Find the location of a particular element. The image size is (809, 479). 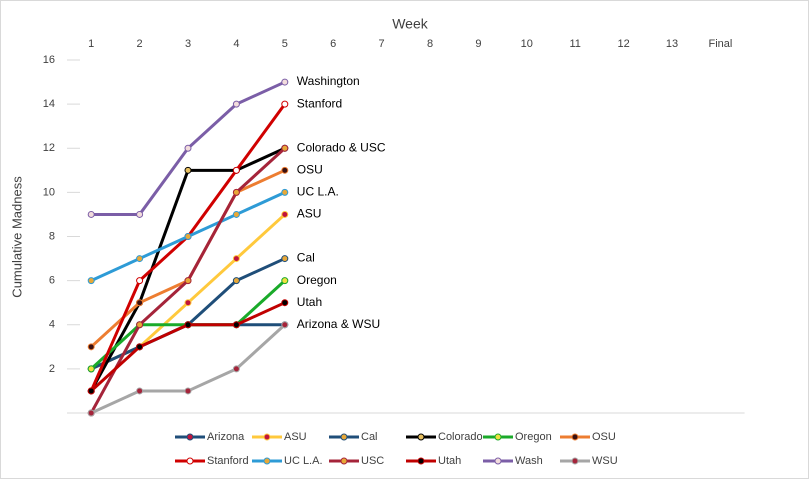

x-tick-label: 2 is located at coordinates (140, 44).